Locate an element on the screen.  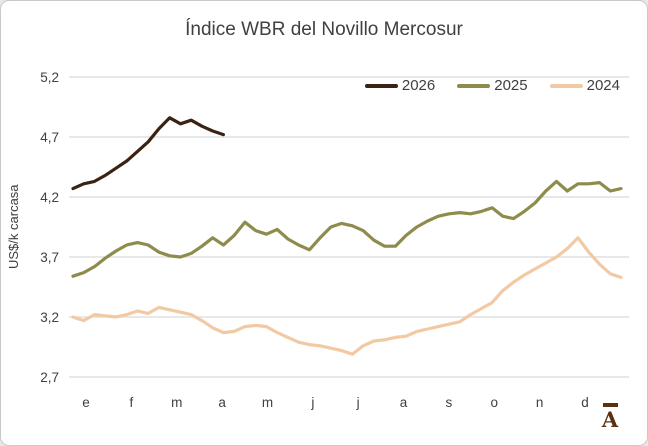
y-tick-label: 2,7 is located at coordinates (49, 377).